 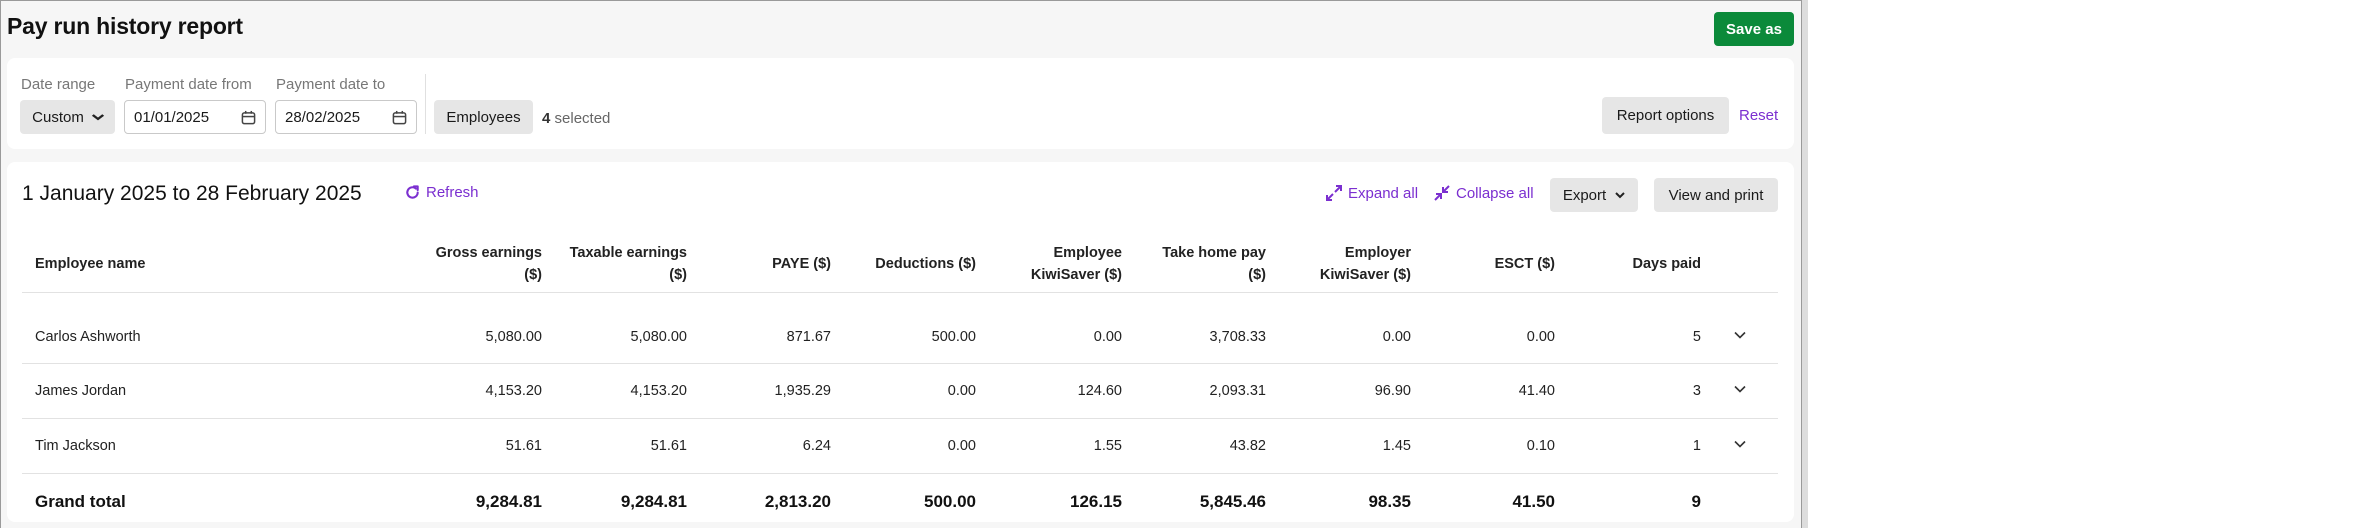 What do you see at coordinates (1628, 502) in the screenshot?
I see `total-days-paid: 9` at bounding box center [1628, 502].